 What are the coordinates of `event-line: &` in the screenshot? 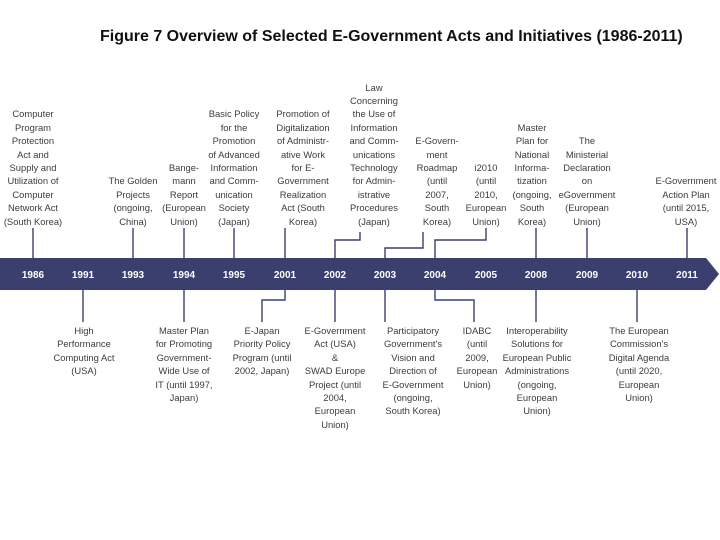 It's located at (335, 357).